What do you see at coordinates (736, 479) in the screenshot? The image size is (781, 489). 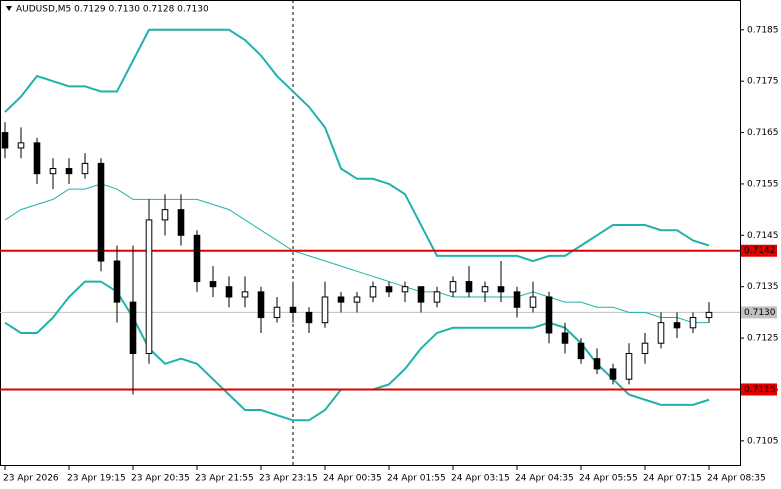 I see `x-tick-label: 24 Apr 08:35` at bounding box center [736, 479].